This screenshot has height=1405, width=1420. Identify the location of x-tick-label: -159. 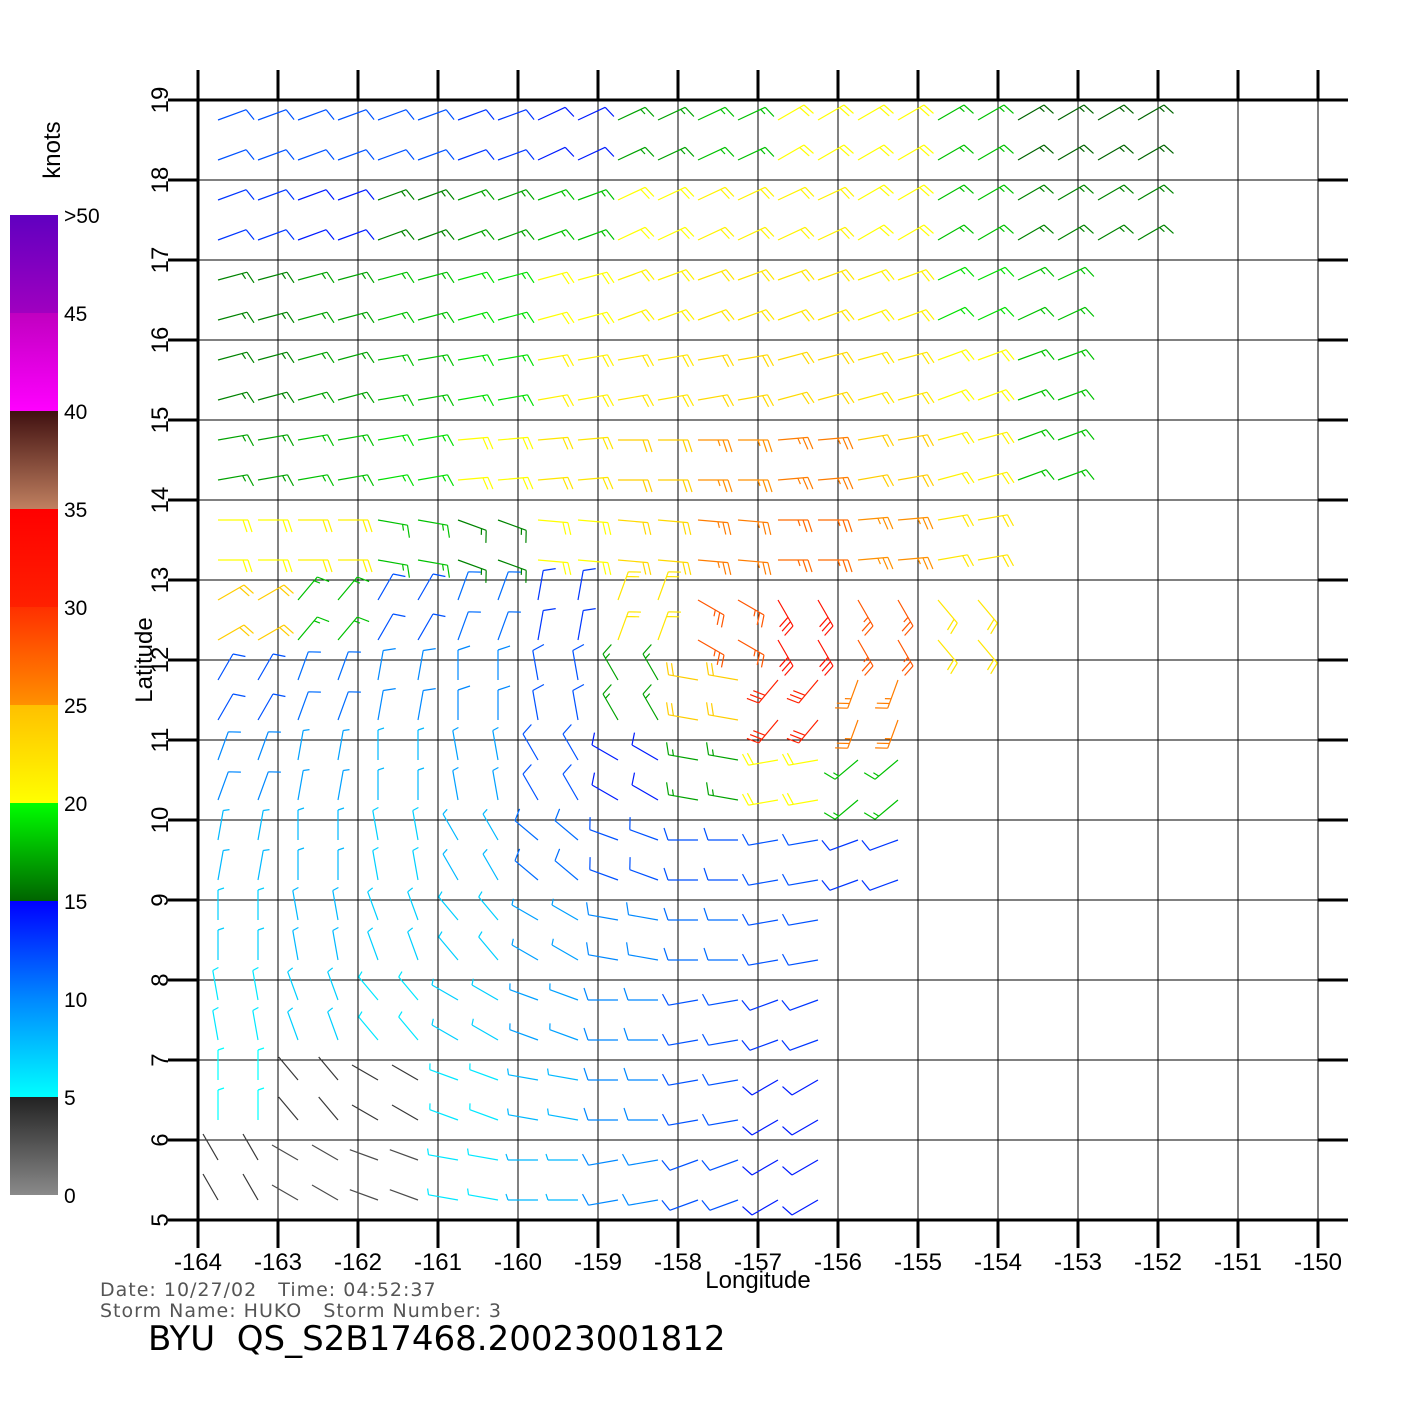
(598, 1262).